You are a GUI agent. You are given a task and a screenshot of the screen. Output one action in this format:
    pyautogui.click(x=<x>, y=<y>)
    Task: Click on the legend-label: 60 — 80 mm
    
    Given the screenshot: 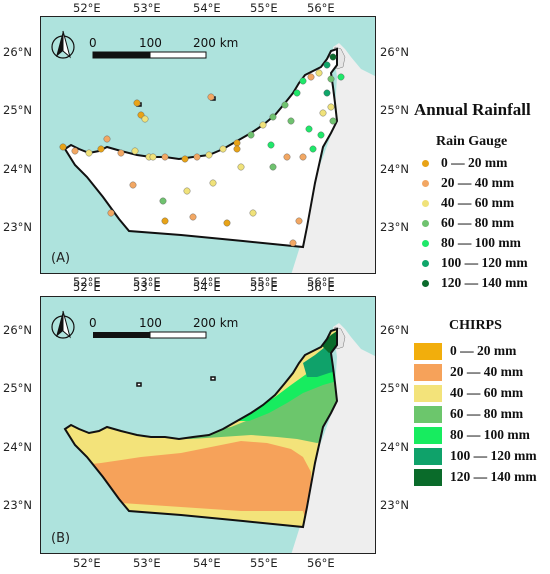 What is the action you would take?
    pyautogui.click(x=487, y=413)
    